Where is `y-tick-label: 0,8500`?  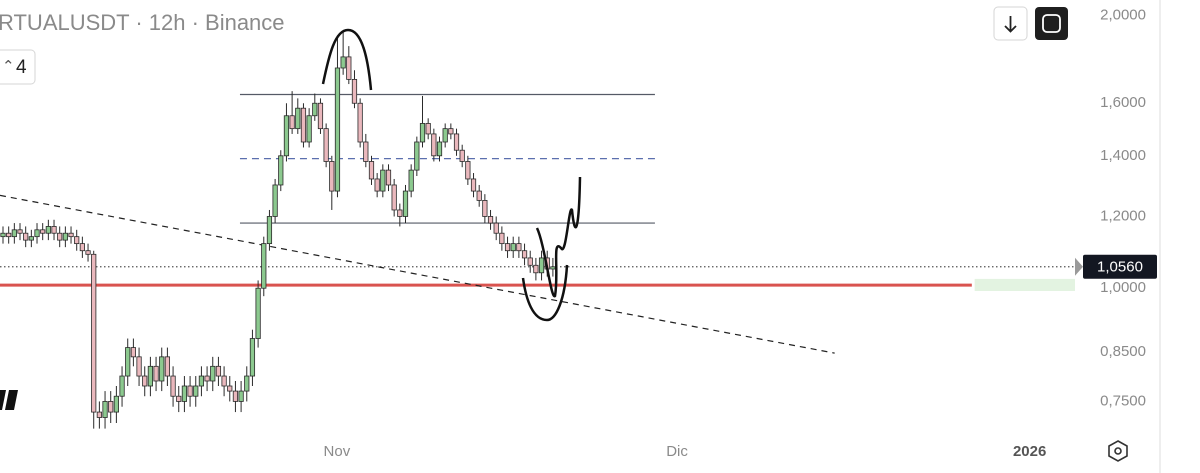 y-tick-label: 0,8500 is located at coordinates (1123, 351).